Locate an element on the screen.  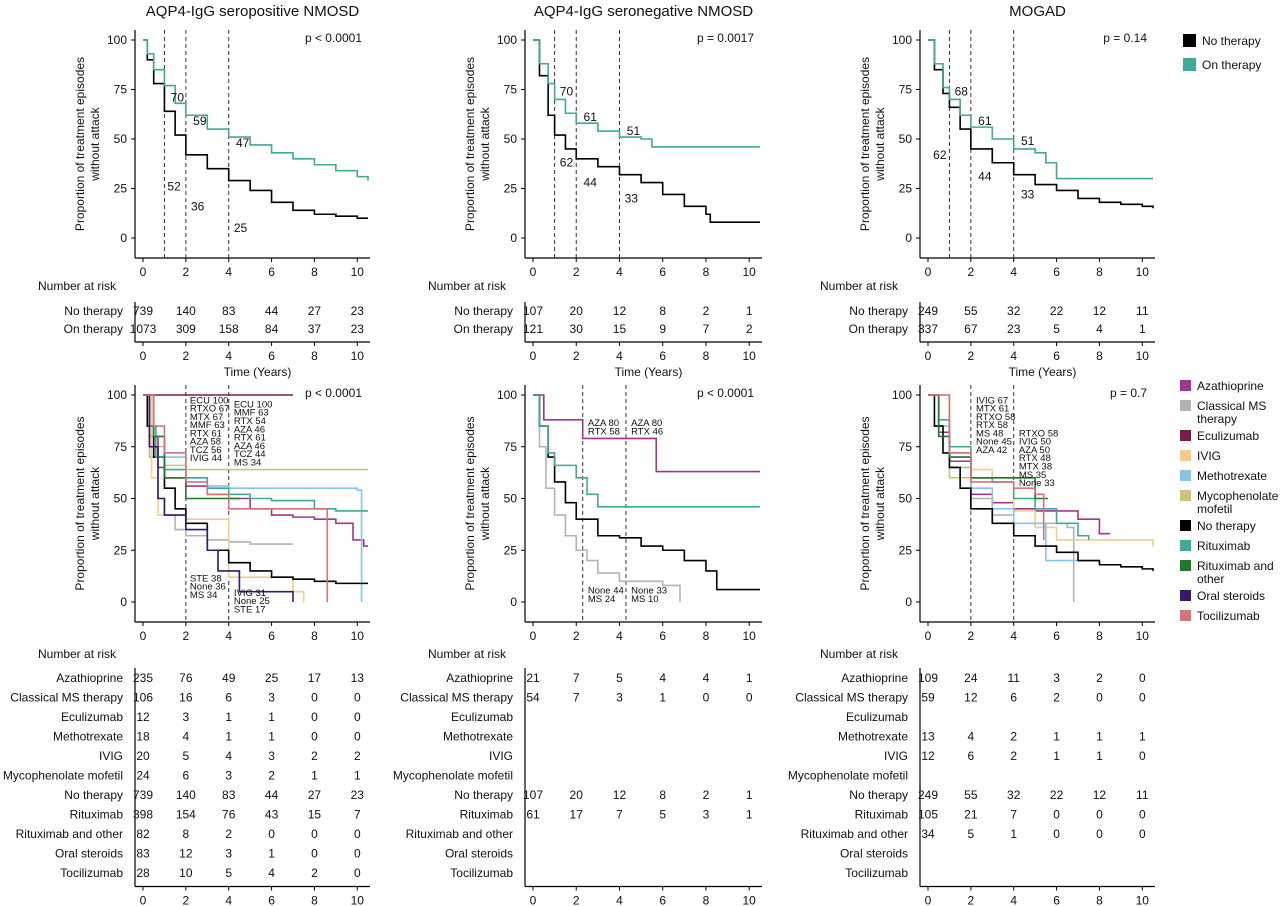
risk-value: 11 is located at coordinates (1142, 311).